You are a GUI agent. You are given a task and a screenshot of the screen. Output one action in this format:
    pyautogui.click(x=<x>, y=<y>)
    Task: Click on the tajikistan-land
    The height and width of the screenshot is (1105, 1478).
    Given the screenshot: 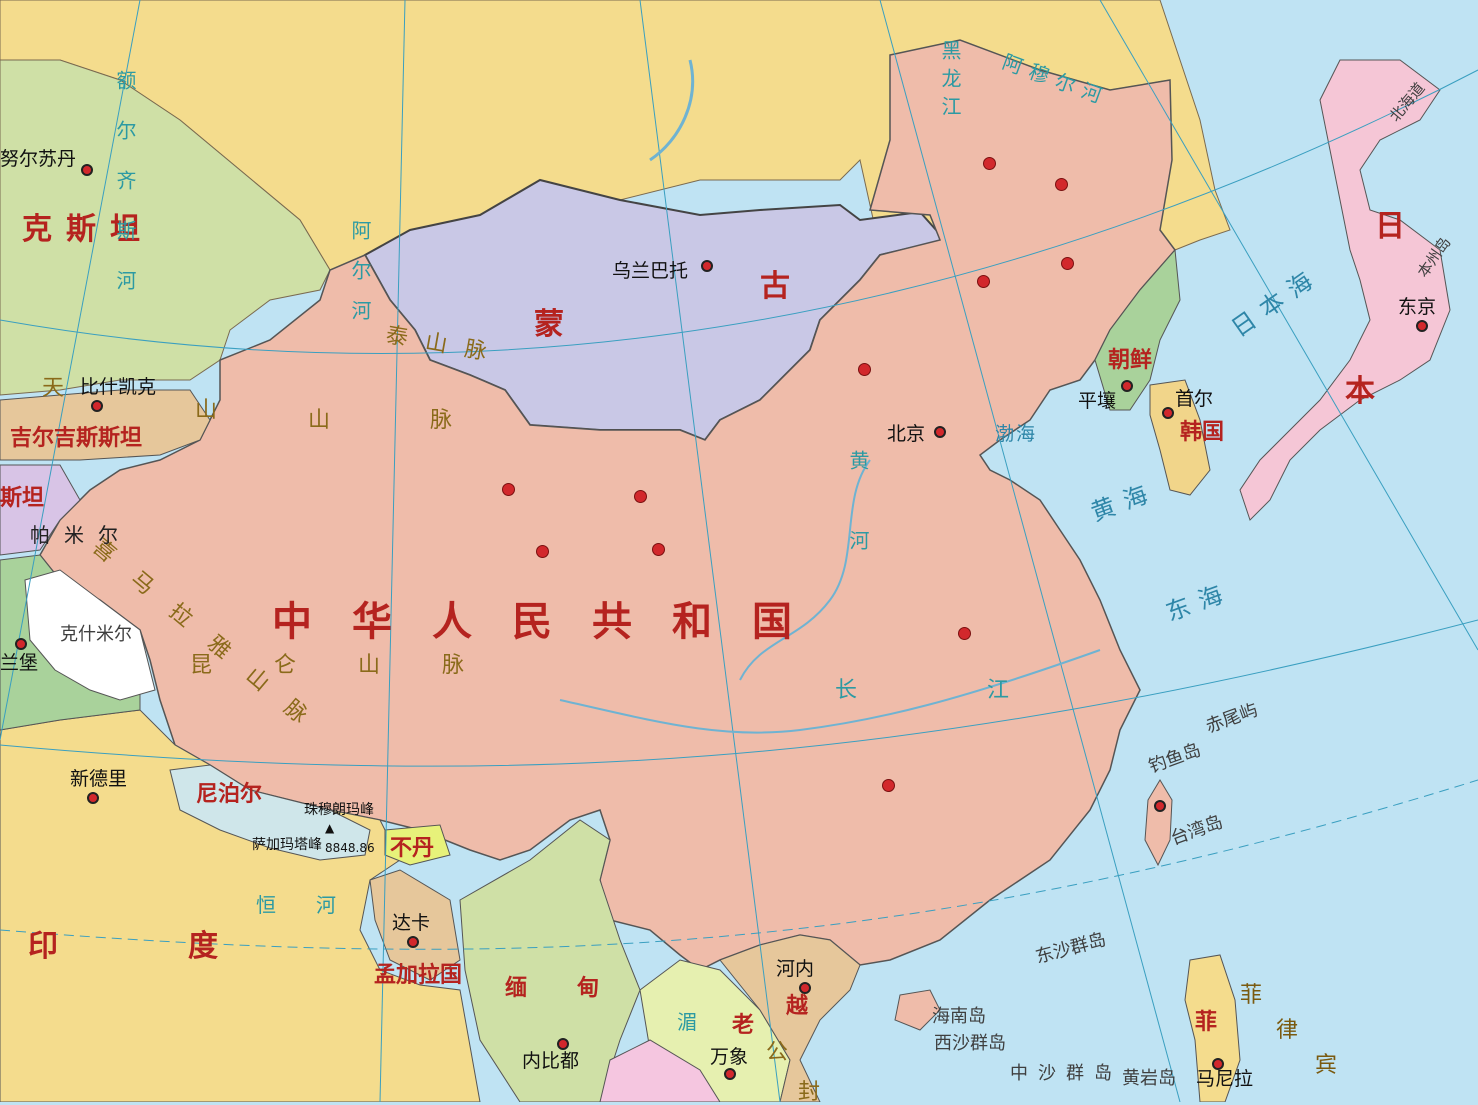 What is the action you would take?
    pyautogui.click(x=40, y=510)
    